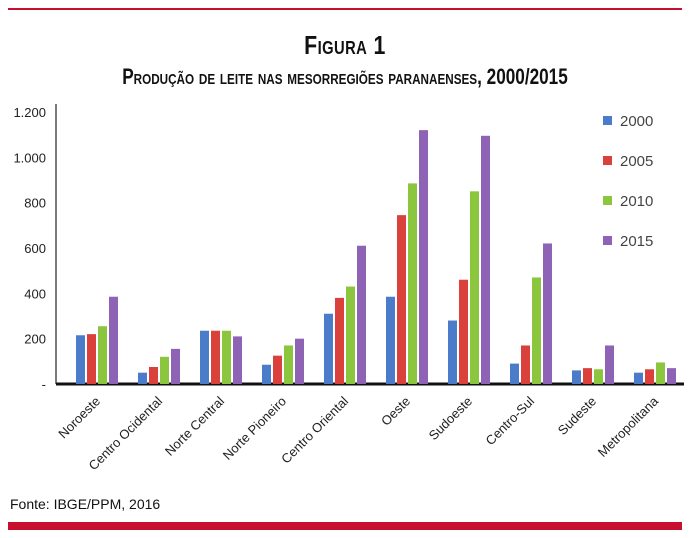 This screenshot has height=538, width=690. I want to click on category-label: Sudeste, so click(577, 416).